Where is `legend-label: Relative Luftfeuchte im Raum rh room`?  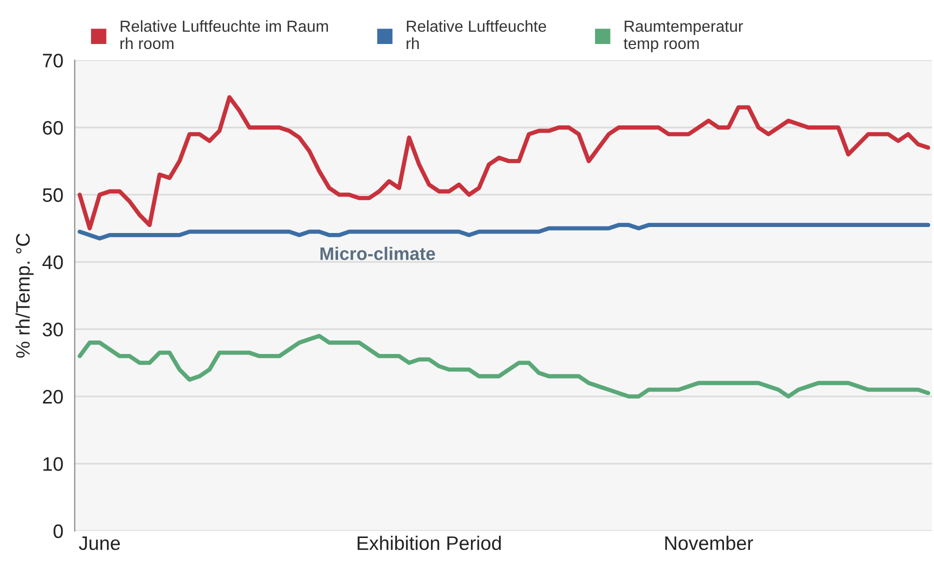
legend-label: Relative Luftfeuchte im Raum rh room is located at coordinates (224, 35).